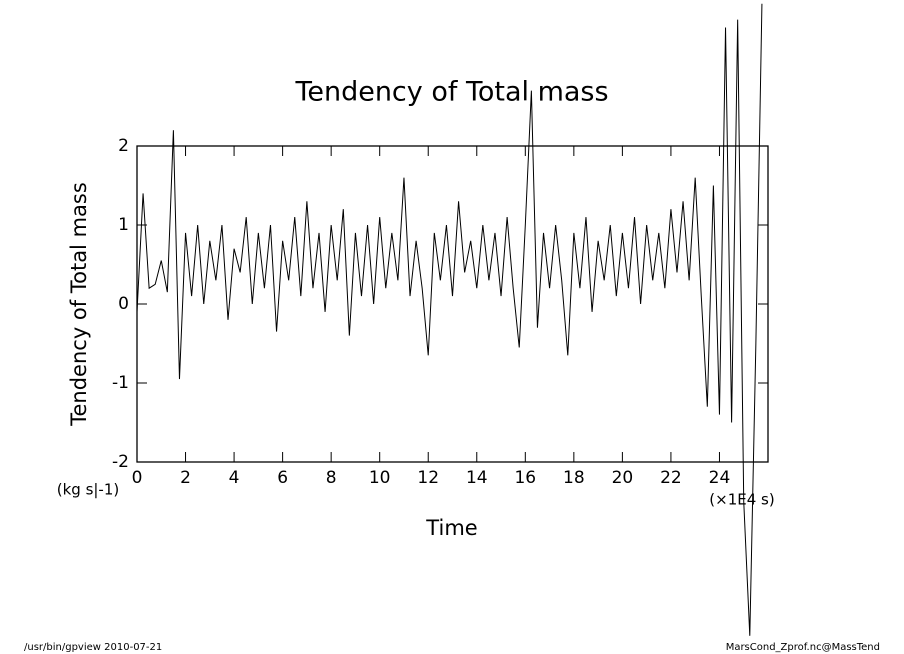 Image resolution: width=904 pixels, height=654 pixels. What do you see at coordinates (123, 304) in the screenshot?
I see `y-tick-label: 0` at bounding box center [123, 304].